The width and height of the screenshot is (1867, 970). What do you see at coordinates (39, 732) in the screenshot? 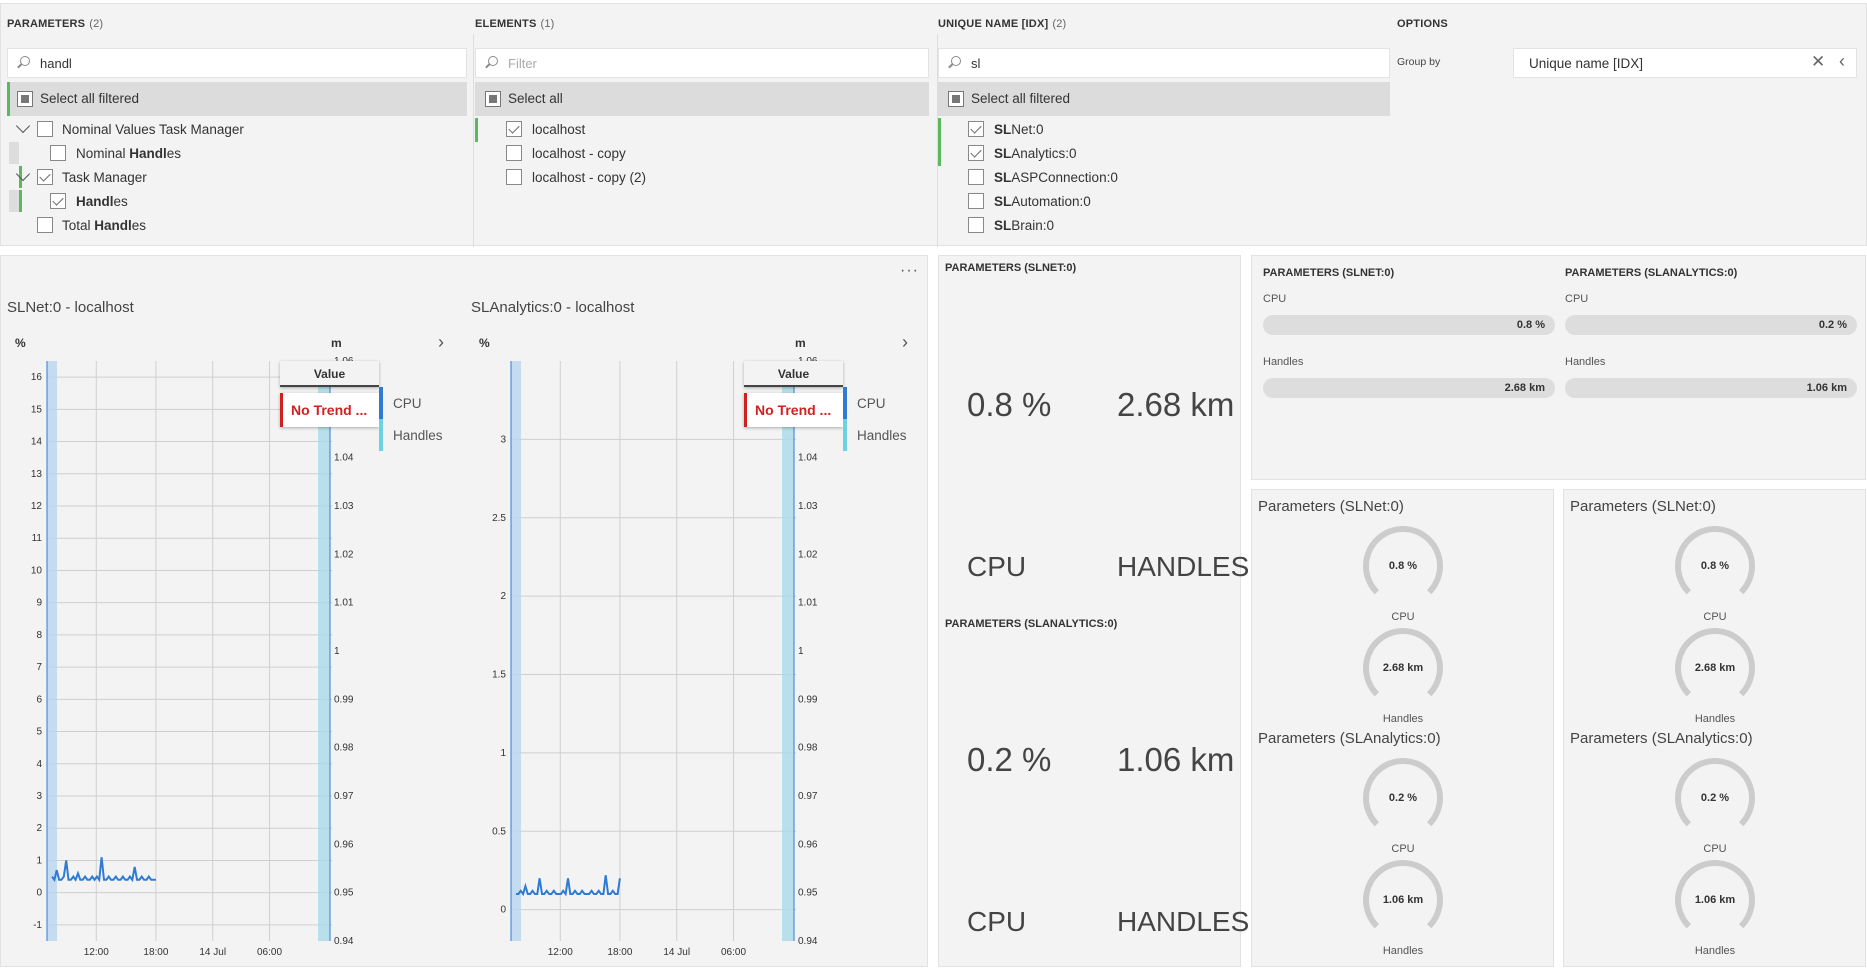
I see `y-tick-label: 5` at bounding box center [39, 732].